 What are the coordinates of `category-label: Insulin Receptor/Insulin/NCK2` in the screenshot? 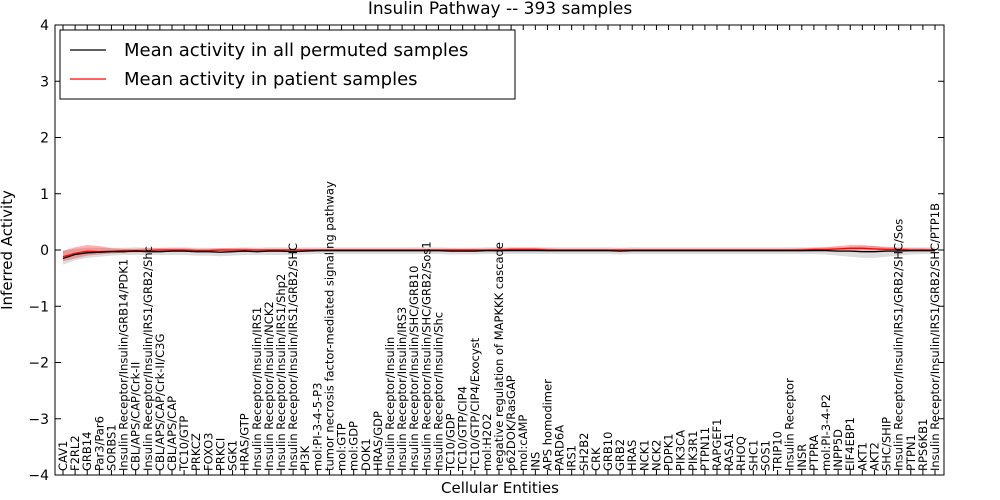 It's located at (269, 386).